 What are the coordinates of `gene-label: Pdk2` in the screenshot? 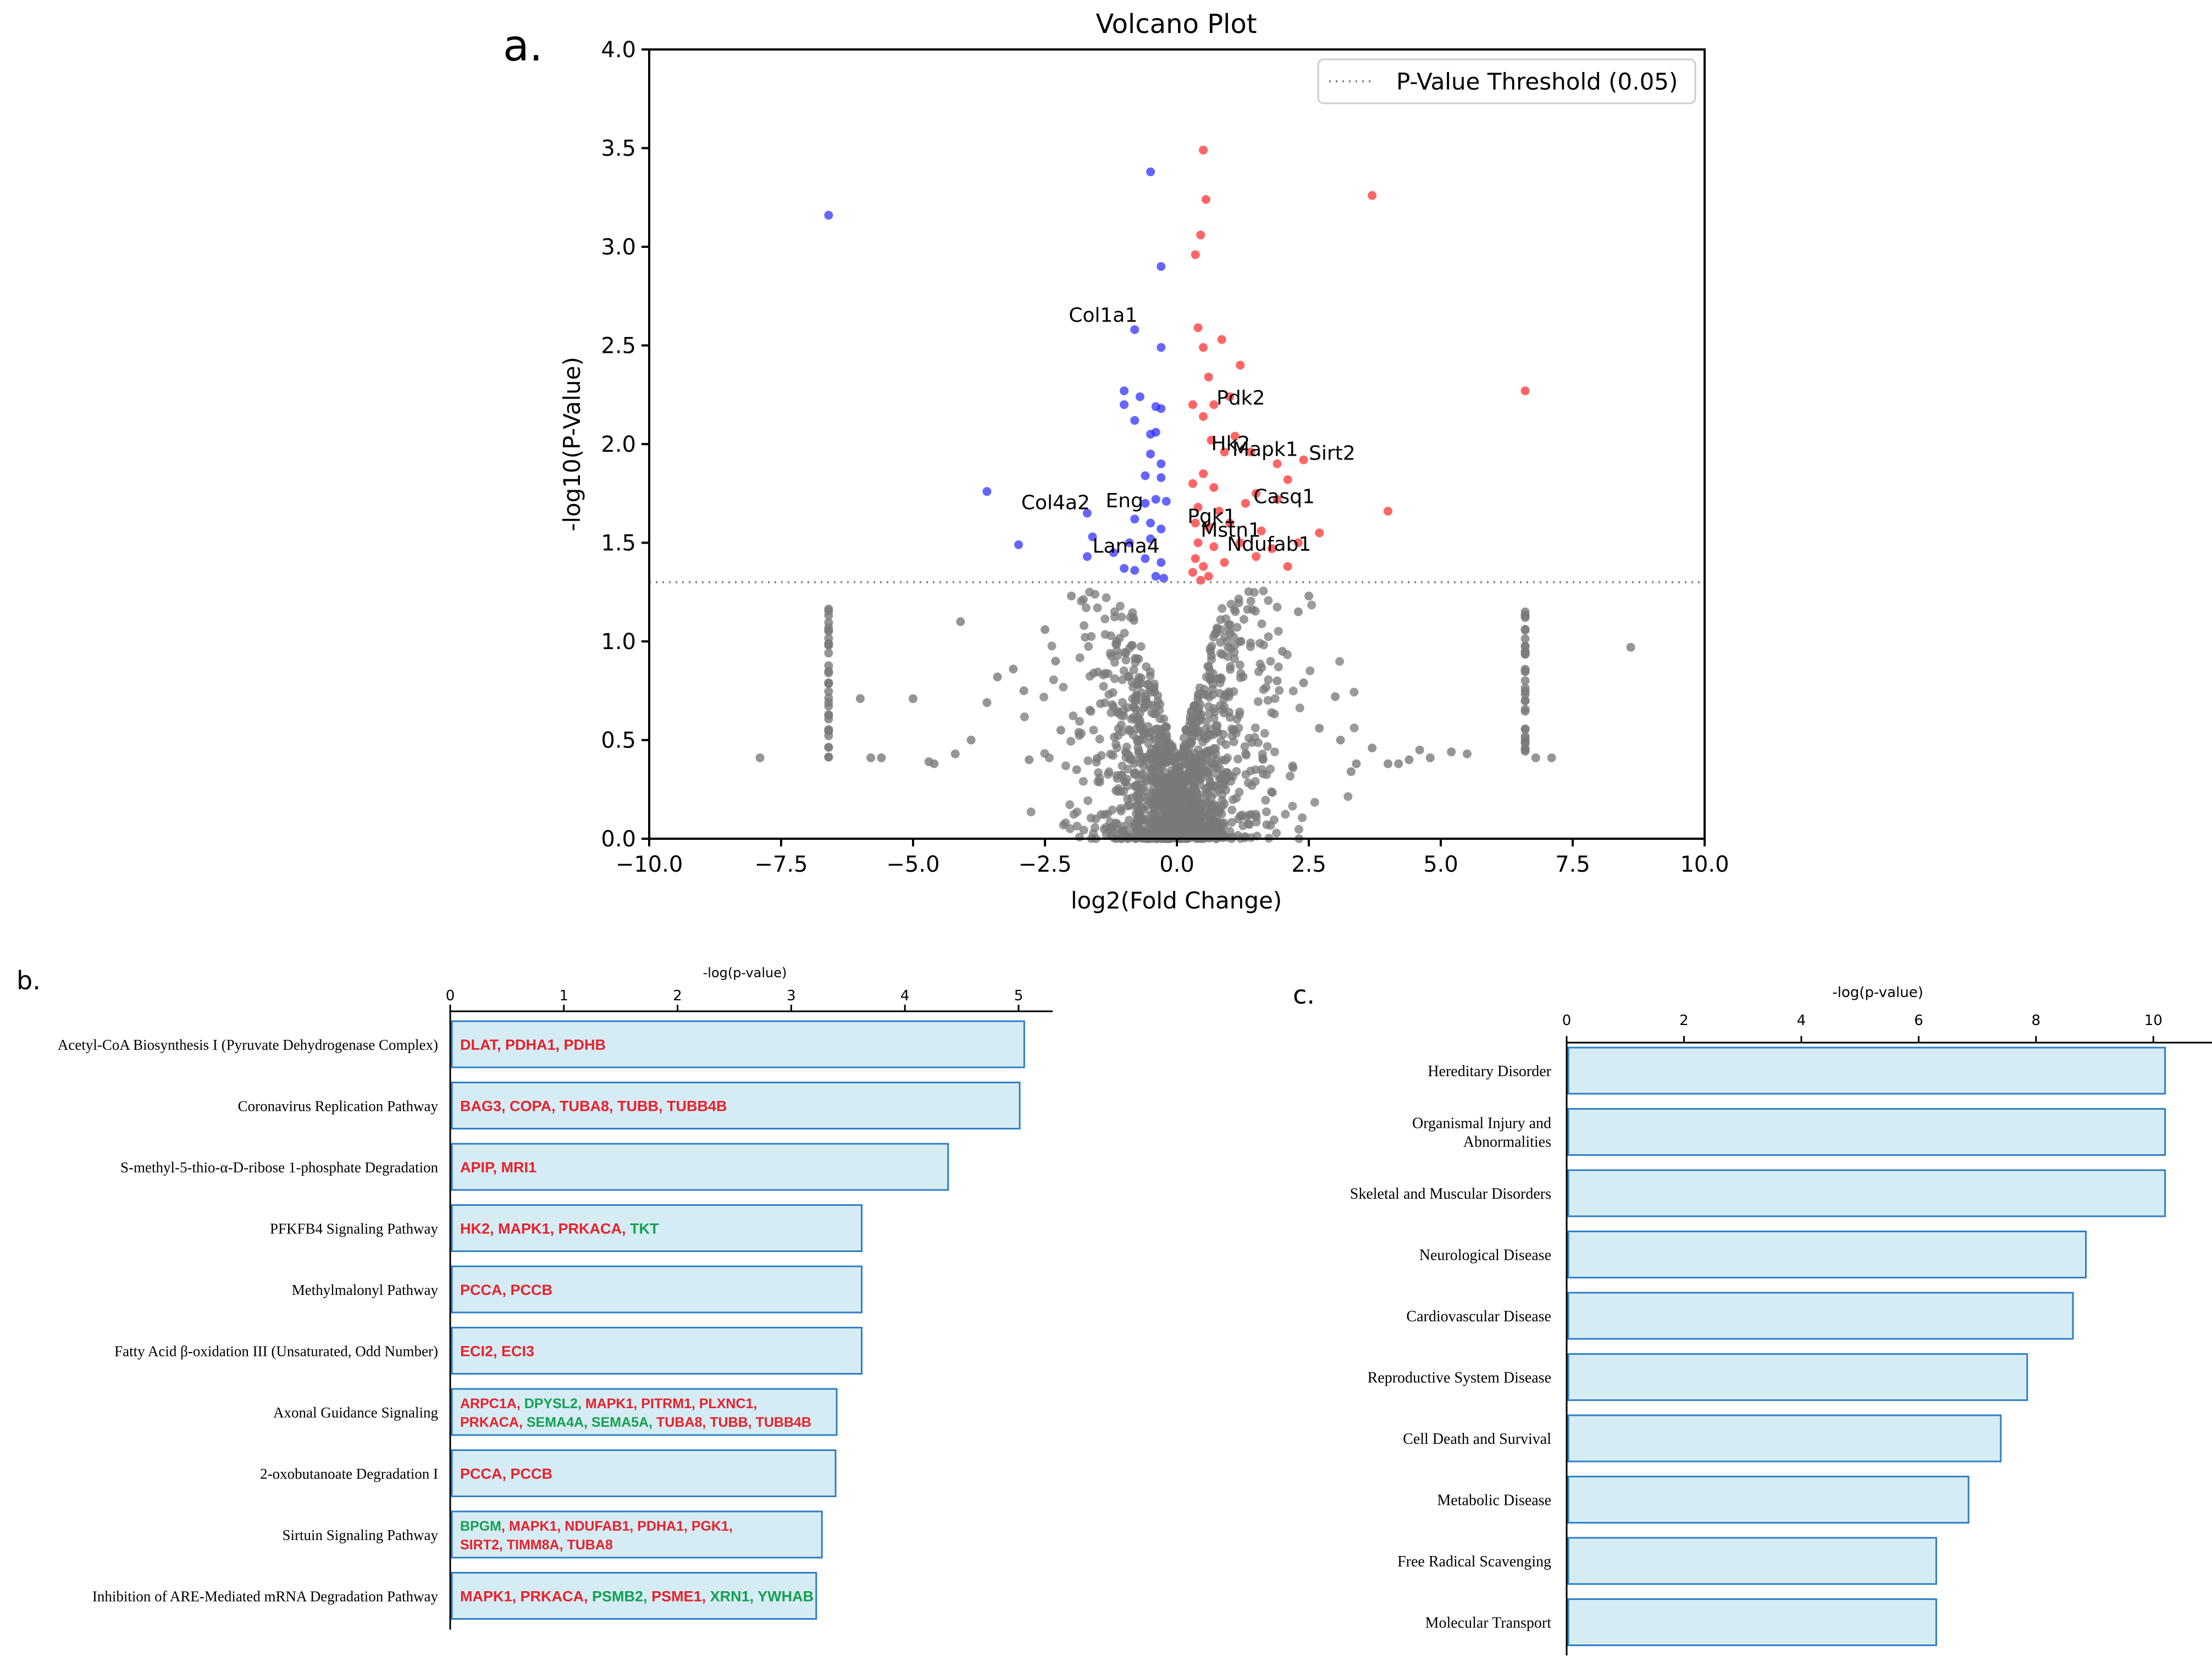 It's located at (1240, 398).